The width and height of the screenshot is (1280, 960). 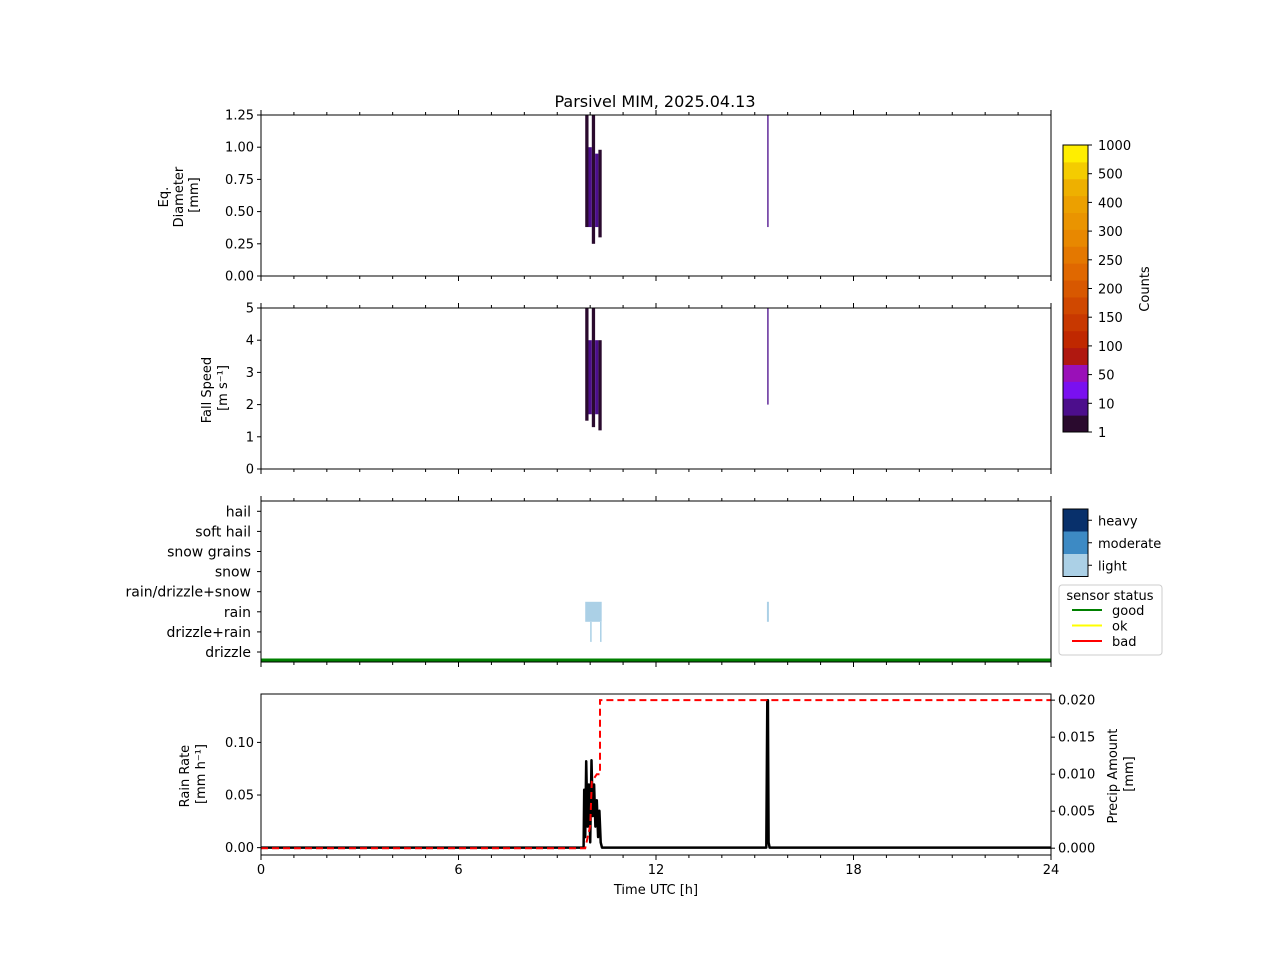 I want to click on fallspeed-axes-frame, so click(x=656, y=388).